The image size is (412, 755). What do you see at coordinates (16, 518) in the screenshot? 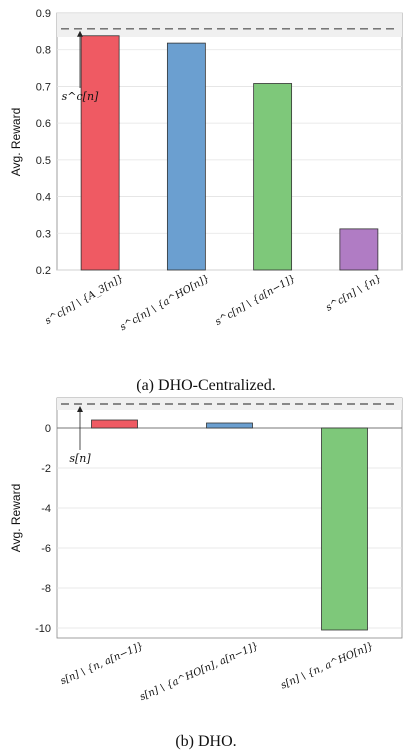
I see `chart-b-y-axis-label: Avg. Reward` at bounding box center [16, 518].